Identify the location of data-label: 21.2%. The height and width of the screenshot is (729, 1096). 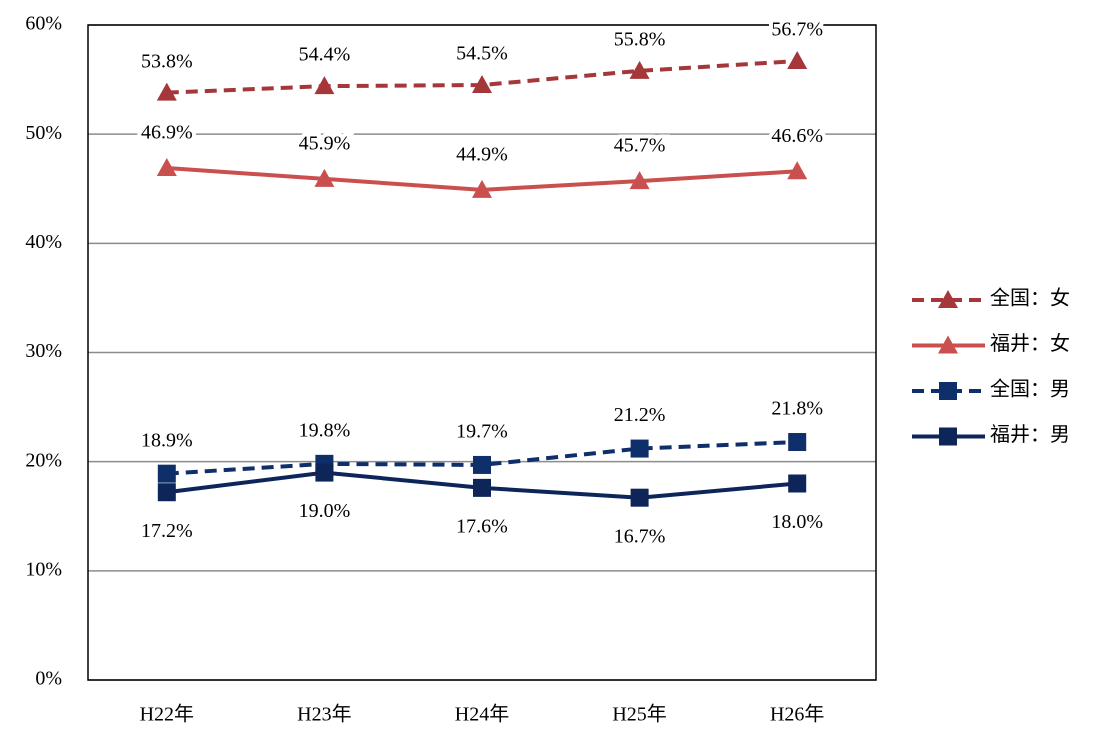
(640, 415).